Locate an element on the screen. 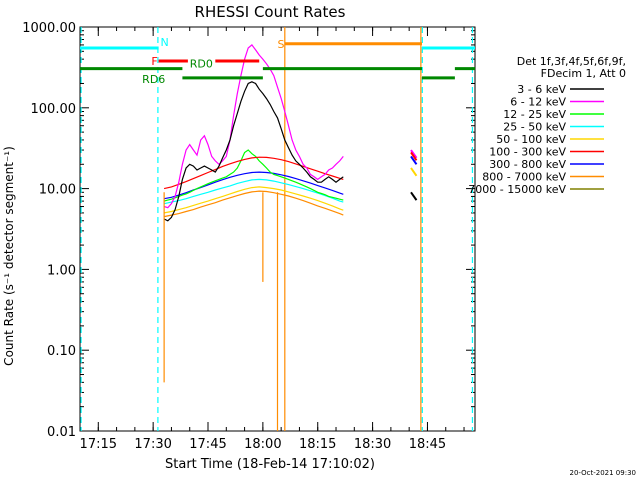 The image size is (640, 484). x-tick-label: 17:30 is located at coordinates (152, 444).